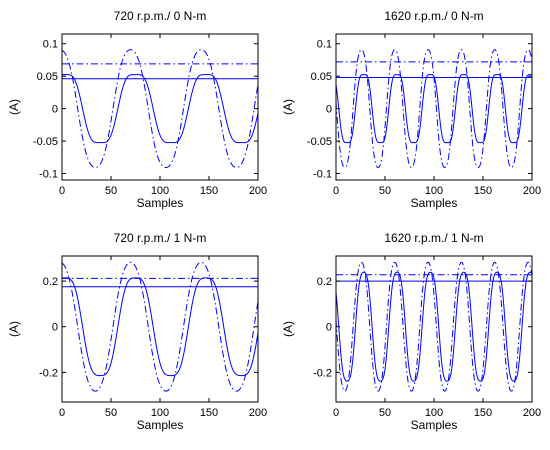 The height and width of the screenshot is (450, 550). Describe the element at coordinates (433, 16) in the screenshot. I see `chart-title: 1620 r.p.m./ 0 N-m` at that location.